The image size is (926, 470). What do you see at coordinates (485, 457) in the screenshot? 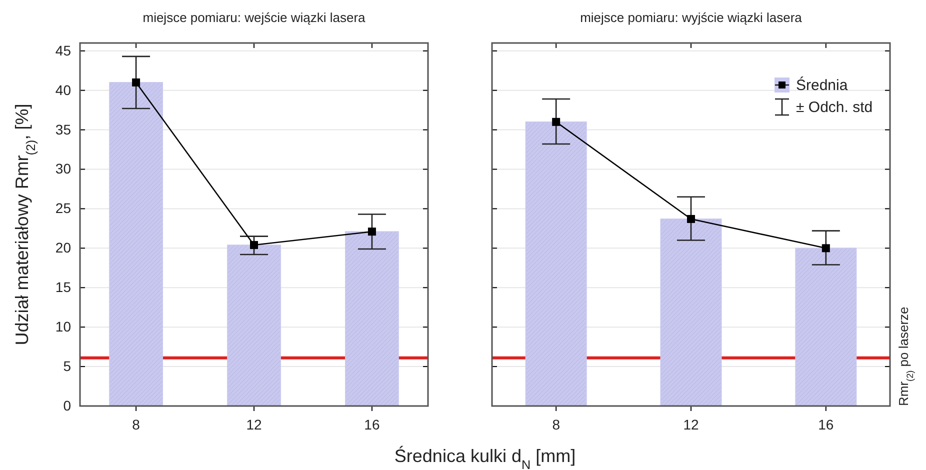
I see `x-axis-title: Średnica kulki d$_{N}$ [mm]` at bounding box center [485, 457].